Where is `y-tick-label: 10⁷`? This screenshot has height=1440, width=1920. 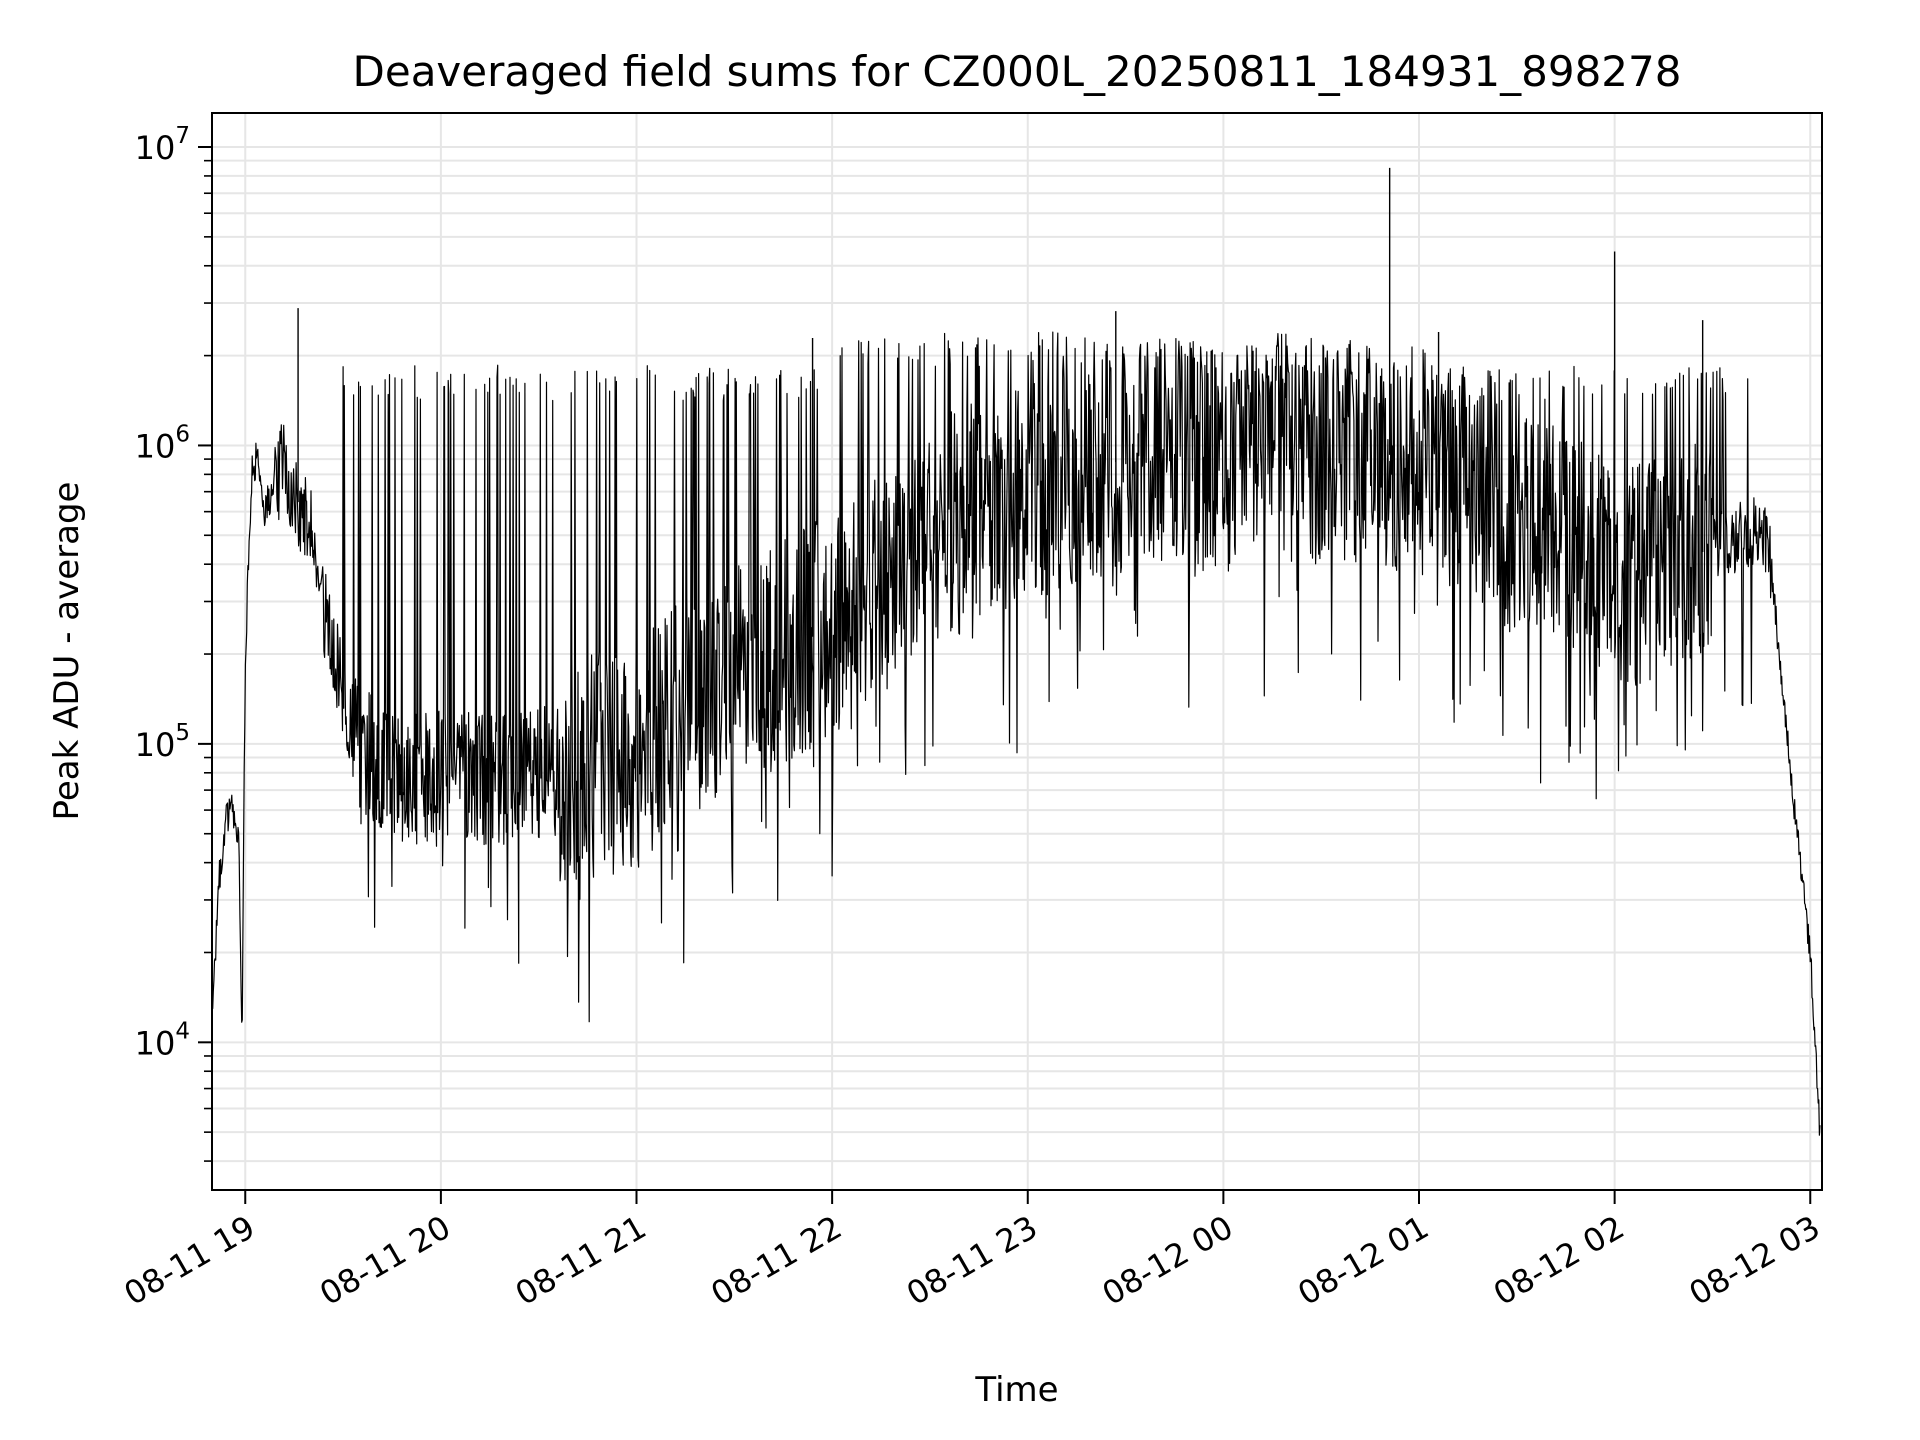
y-tick-label: 10⁷ is located at coordinates (162, 145).